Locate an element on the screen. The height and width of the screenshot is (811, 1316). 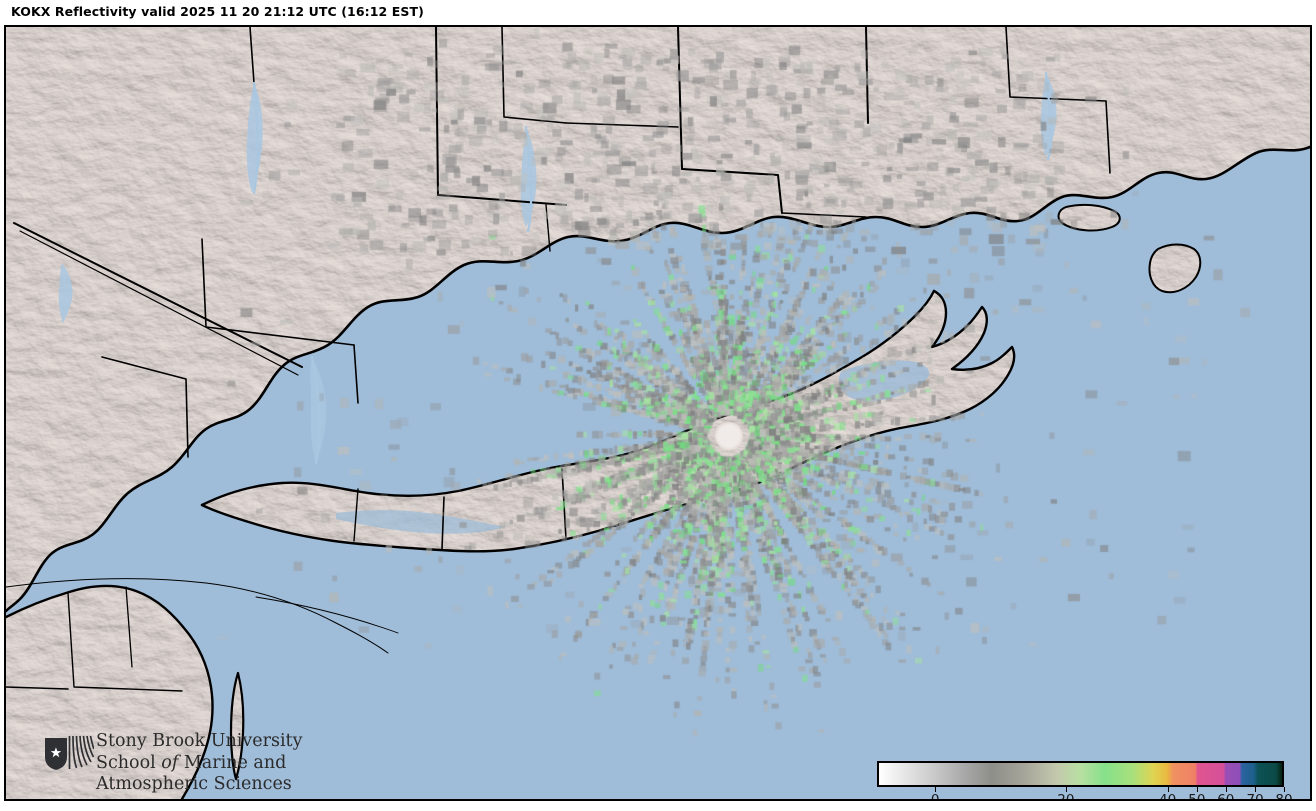
logo-line-2: School of Marine and is located at coordinates (191, 762).